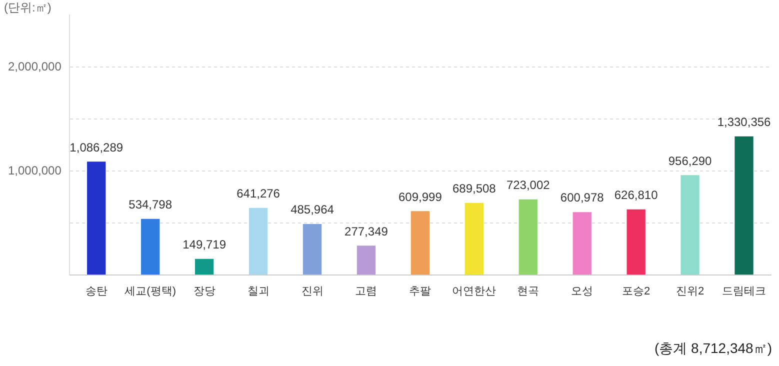 This screenshot has height=366, width=779. What do you see at coordinates (150, 205) in the screenshot?
I see `data-label: 534,798` at bounding box center [150, 205].